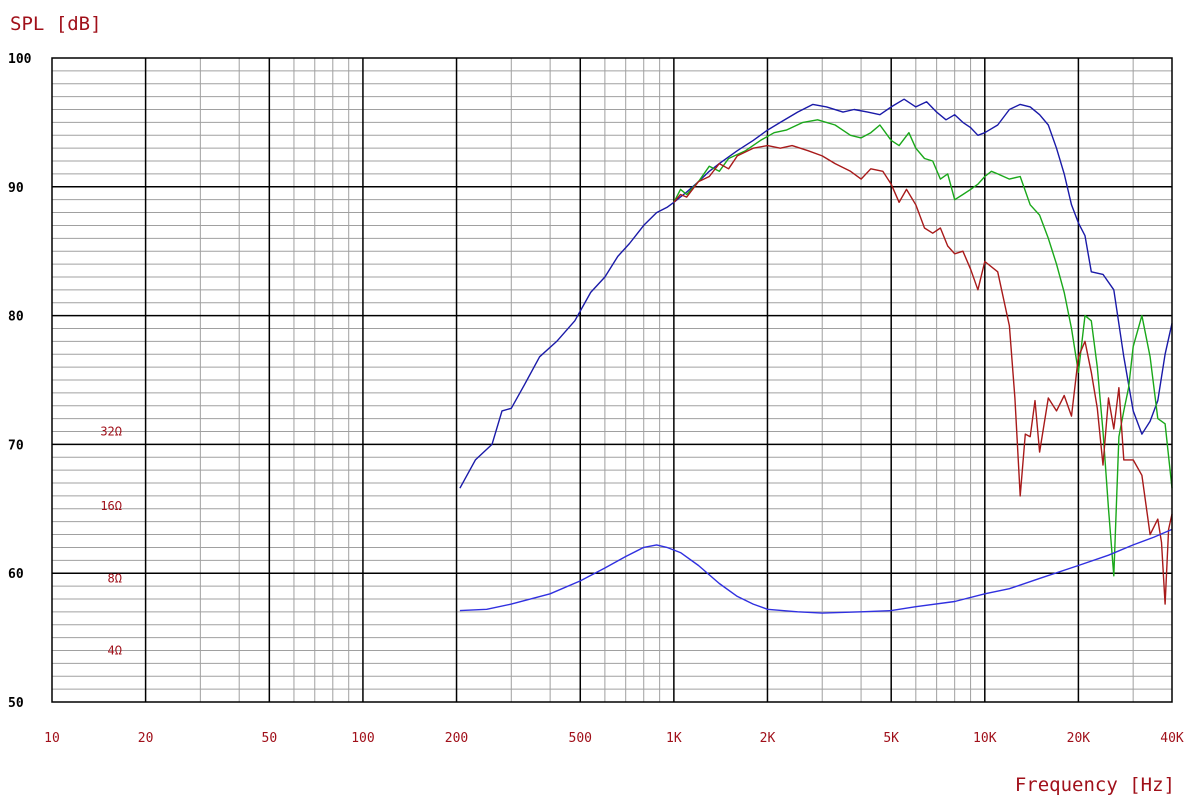 The width and height of the screenshot is (1198, 806). I want to click on x-tick-label: 2K, so click(768, 738).